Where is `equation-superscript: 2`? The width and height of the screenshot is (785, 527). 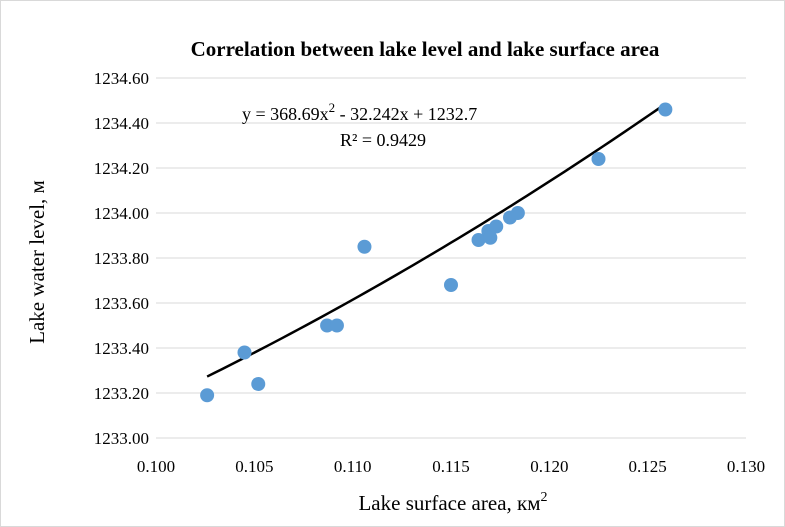
equation-superscript: 2 is located at coordinates (332, 107).